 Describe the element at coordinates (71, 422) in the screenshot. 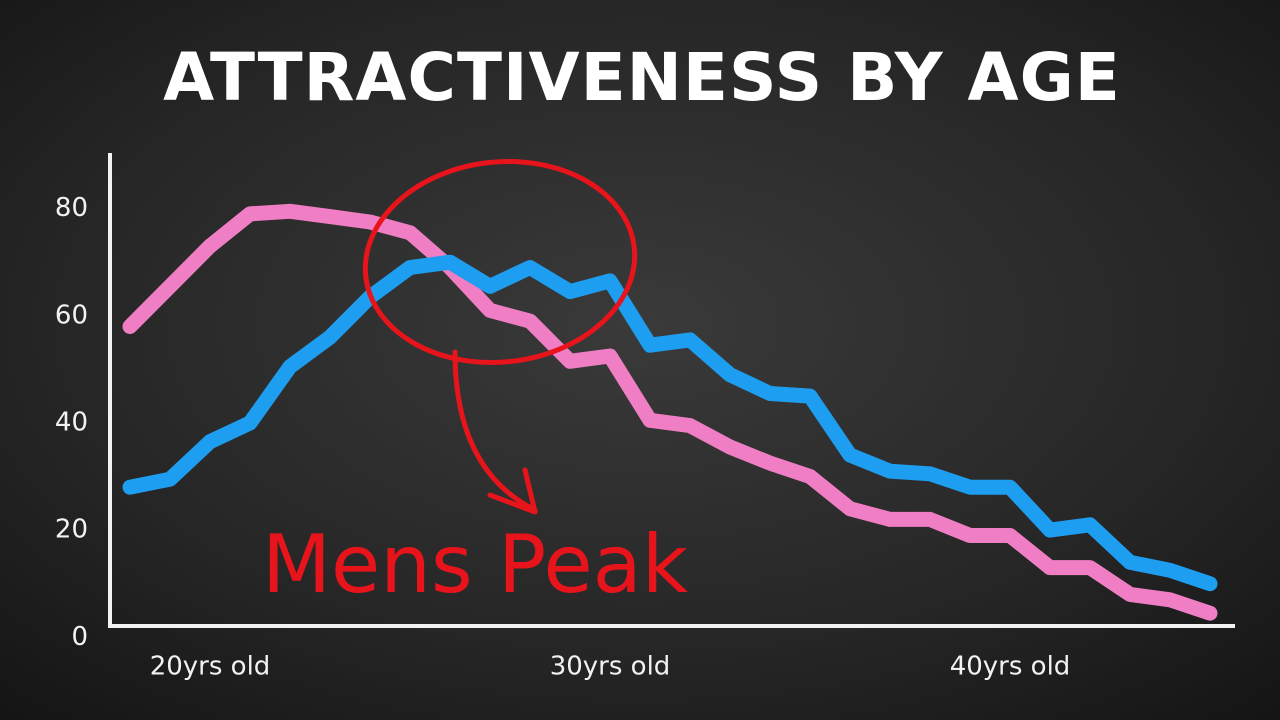

I see `y-tick-label: 40` at that location.